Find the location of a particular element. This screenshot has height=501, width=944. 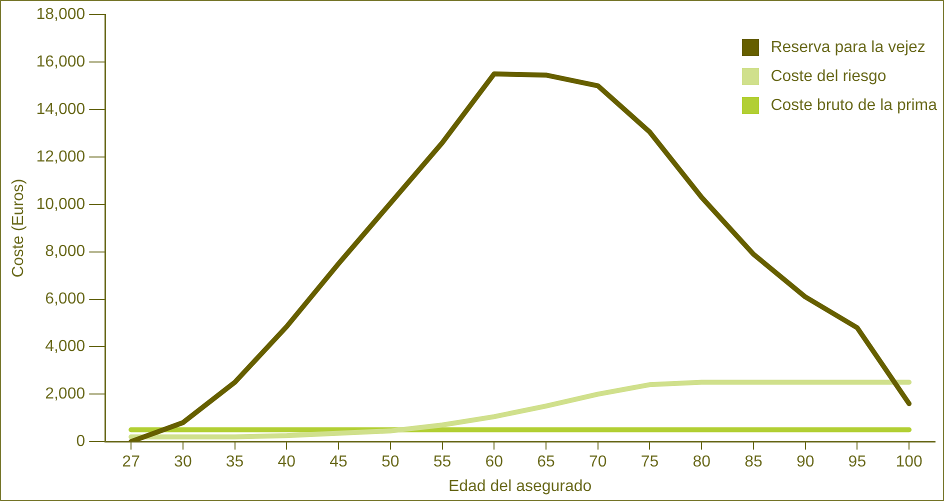

y-axis-title: Coste (Euros) is located at coordinates (19, 228).